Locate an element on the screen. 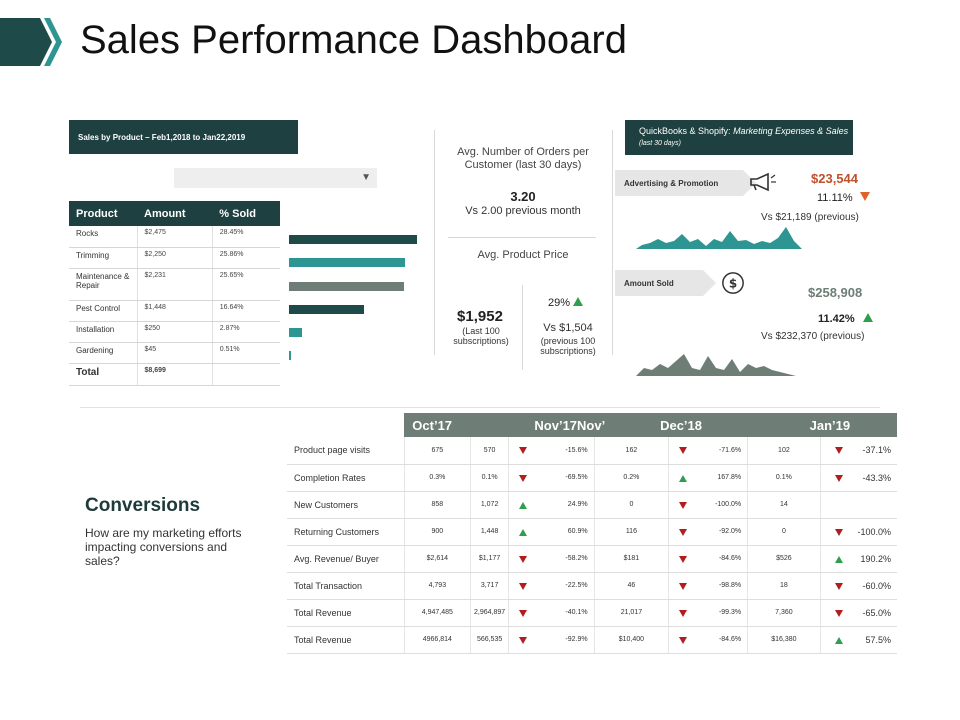 The width and height of the screenshot is (960, 720). nov-change-text: 60.9% is located at coordinates (577, 531).